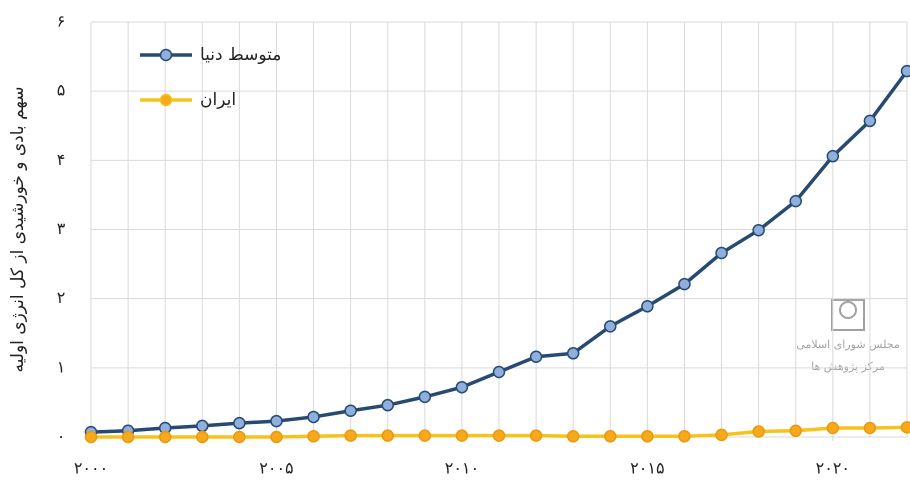 Image resolution: width=910 pixels, height=482 pixels. I want to click on watermark-text: مرکز پژوهش ها, so click(848, 366).